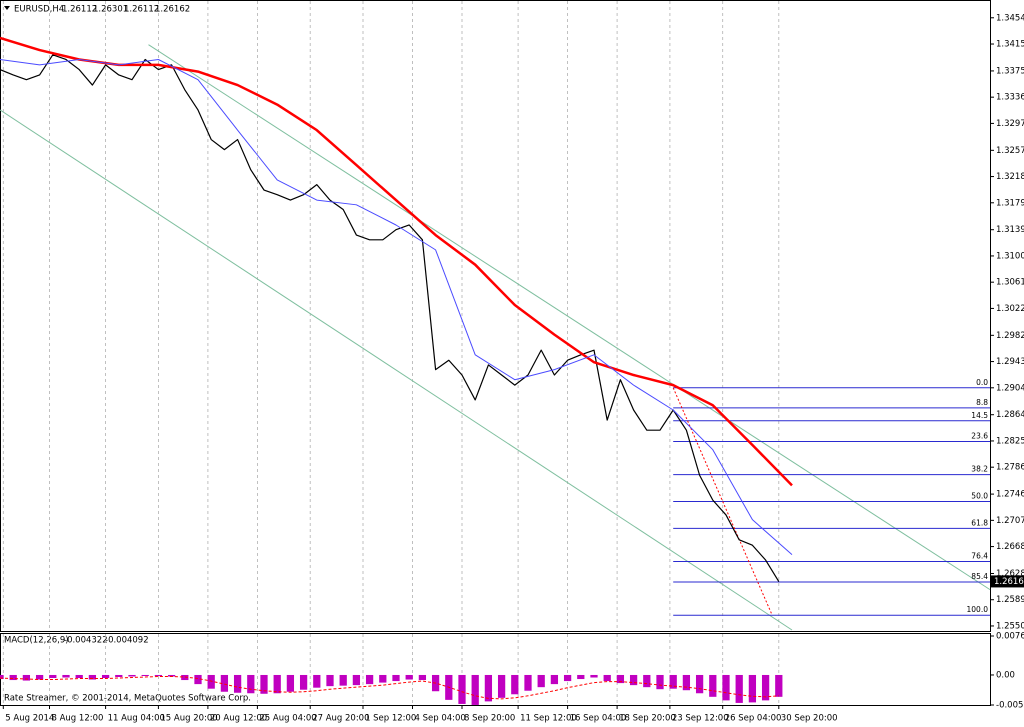  What do you see at coordinates (7, 8) in the screenshot?
I see `menu-arrow` at bounding box center [7, 8].